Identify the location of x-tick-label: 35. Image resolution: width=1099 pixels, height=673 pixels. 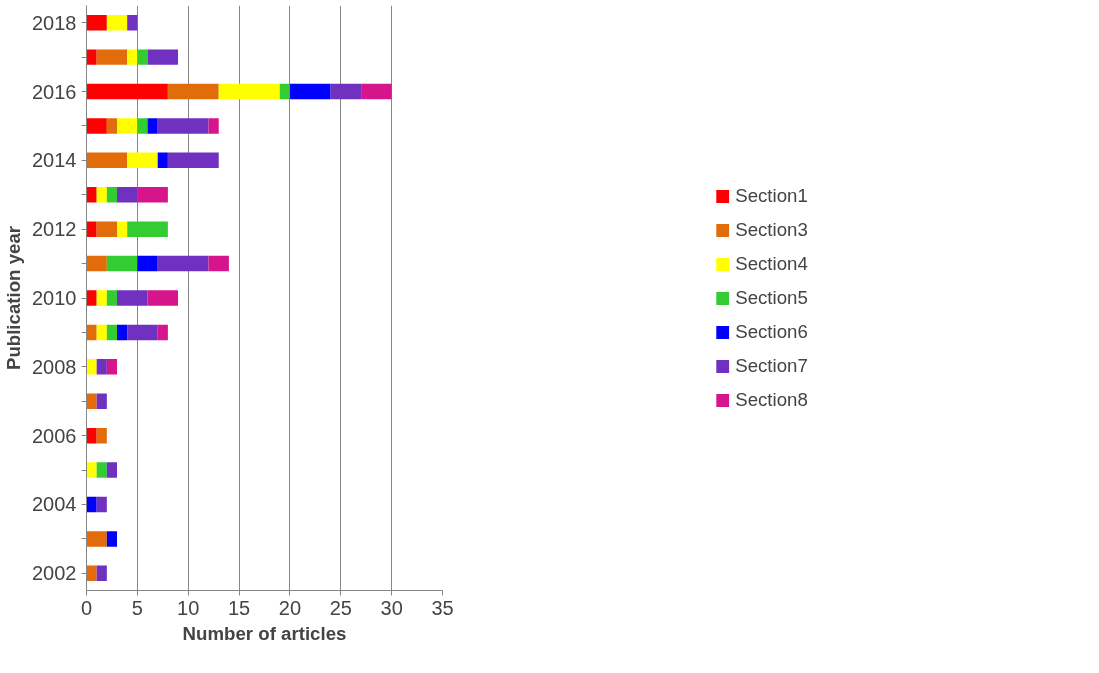
(442, 607).